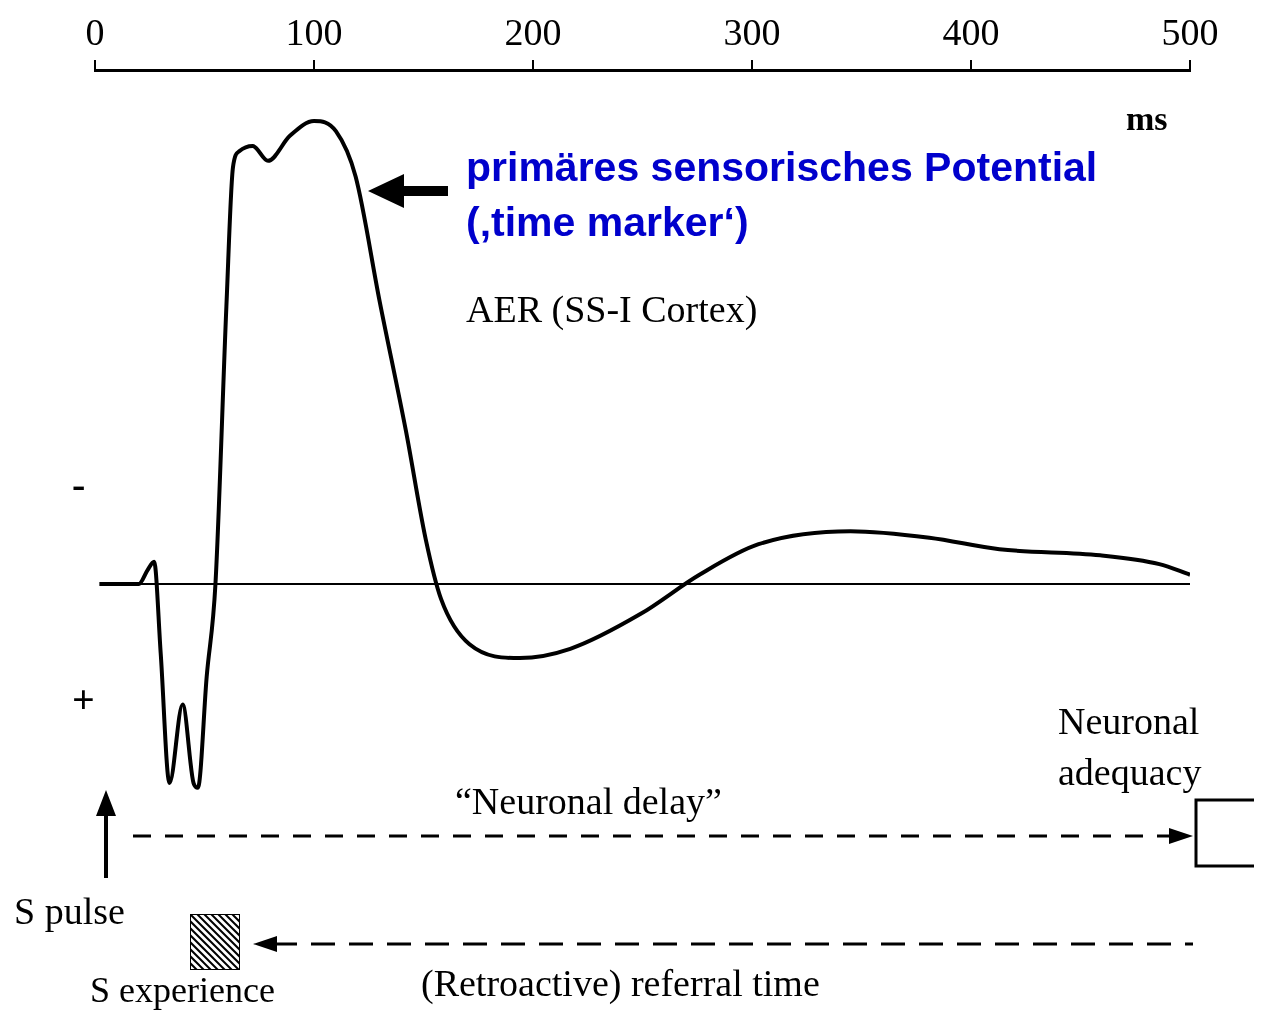 Image resolution: width=1264 pixels, height=1024 pixels. What do you see at coordinates (314, 32) in the screenshot?
I see `x-tick-label: 100` at bounding box center [314, 32].